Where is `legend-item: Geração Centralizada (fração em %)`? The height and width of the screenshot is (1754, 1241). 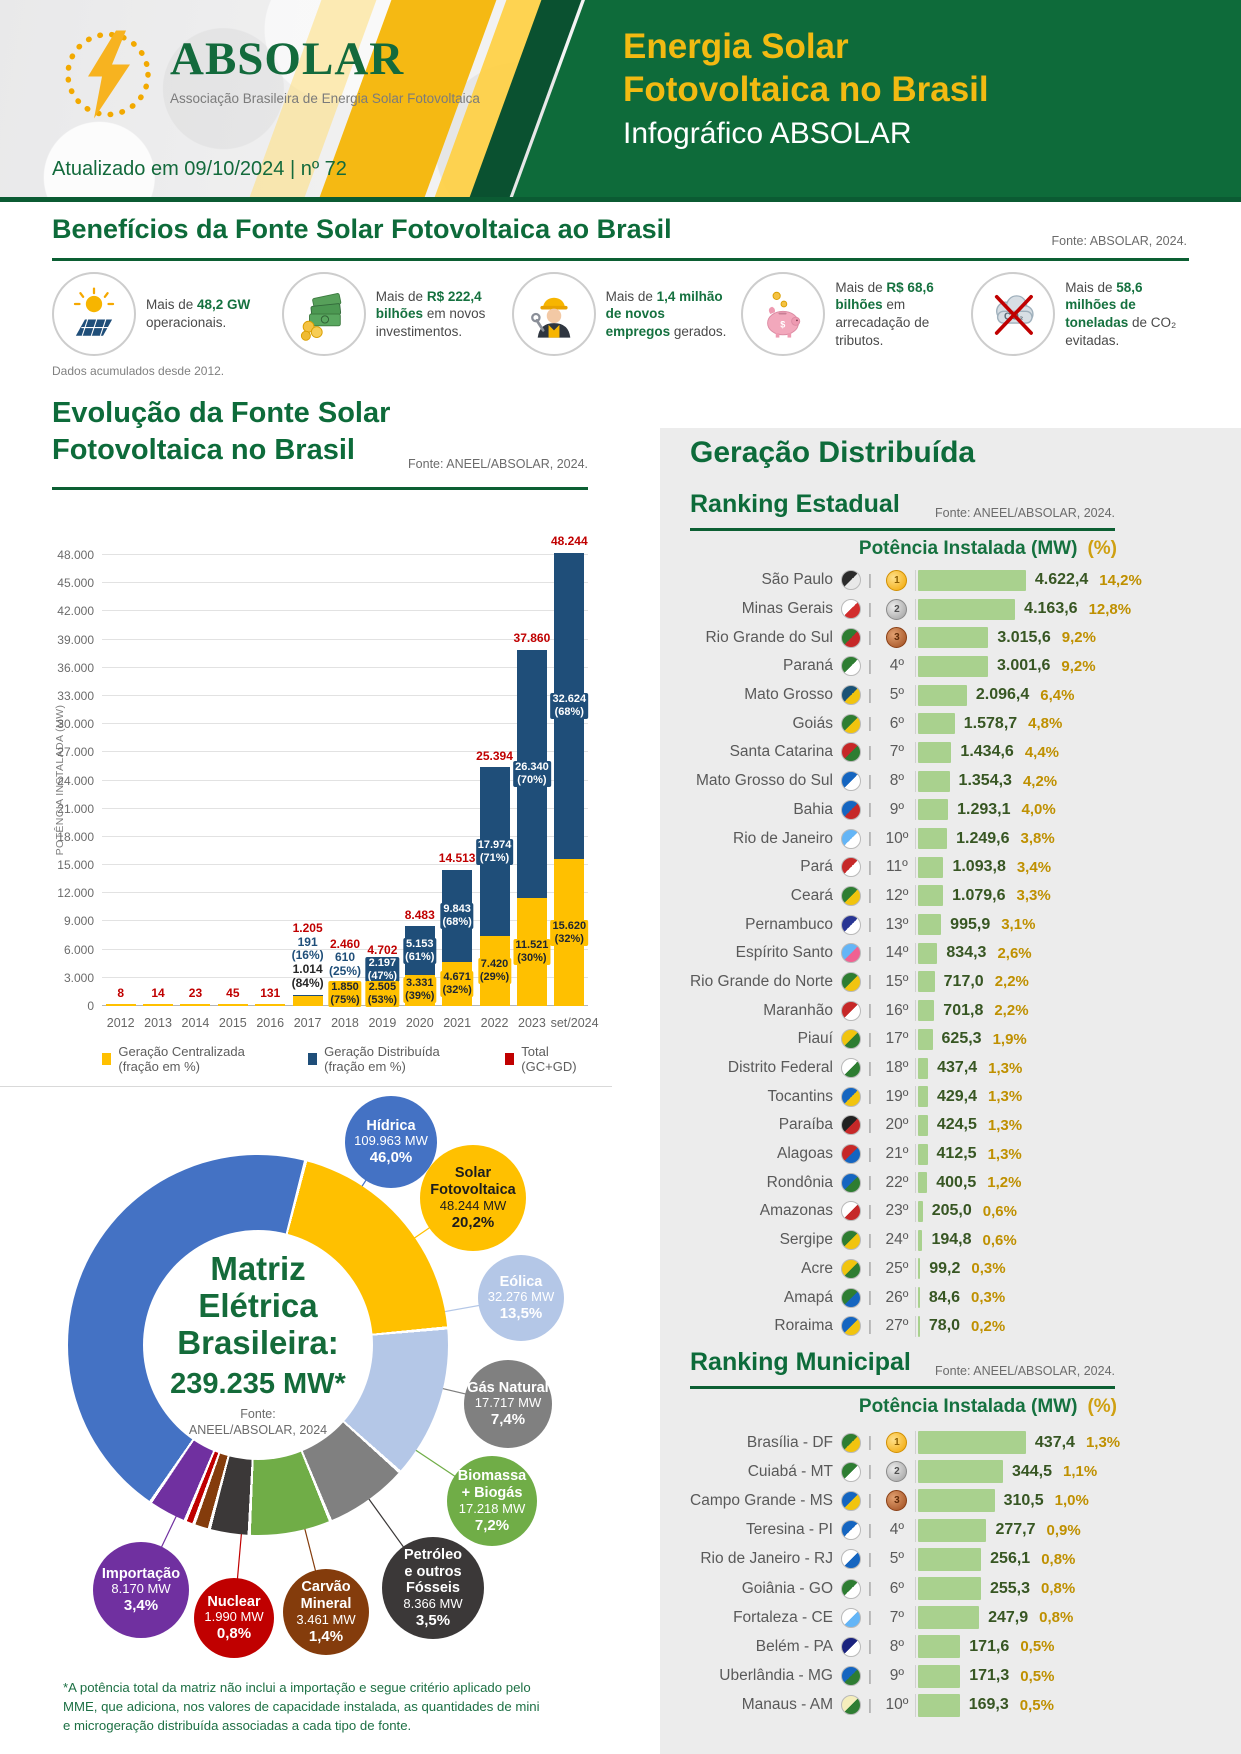 legend-item: Geração Centralizada (fração em %) is located at coordinates (193, 1059).